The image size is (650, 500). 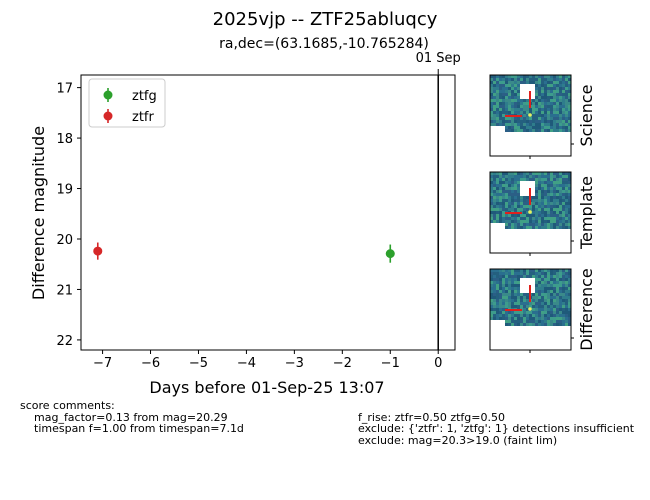 What do you see at coordinates (38, 213) in the screenshot?
I see `y-axis-label: Difference magnitude` at bounding box center [38, 213].